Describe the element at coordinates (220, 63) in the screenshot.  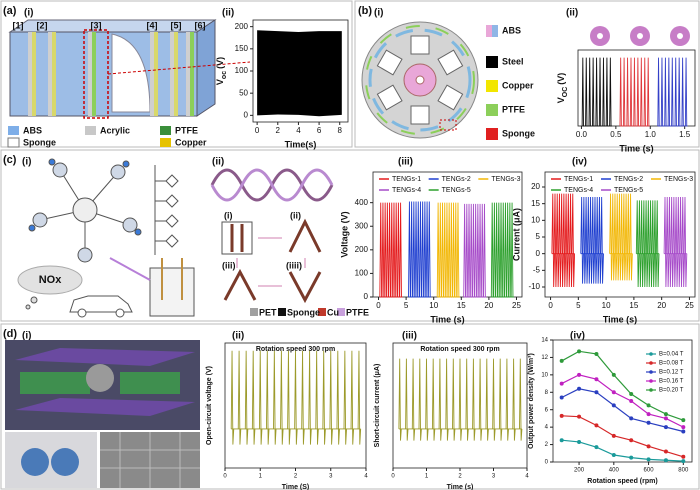
I see `y-axis-label-unit: (V)` at that location.